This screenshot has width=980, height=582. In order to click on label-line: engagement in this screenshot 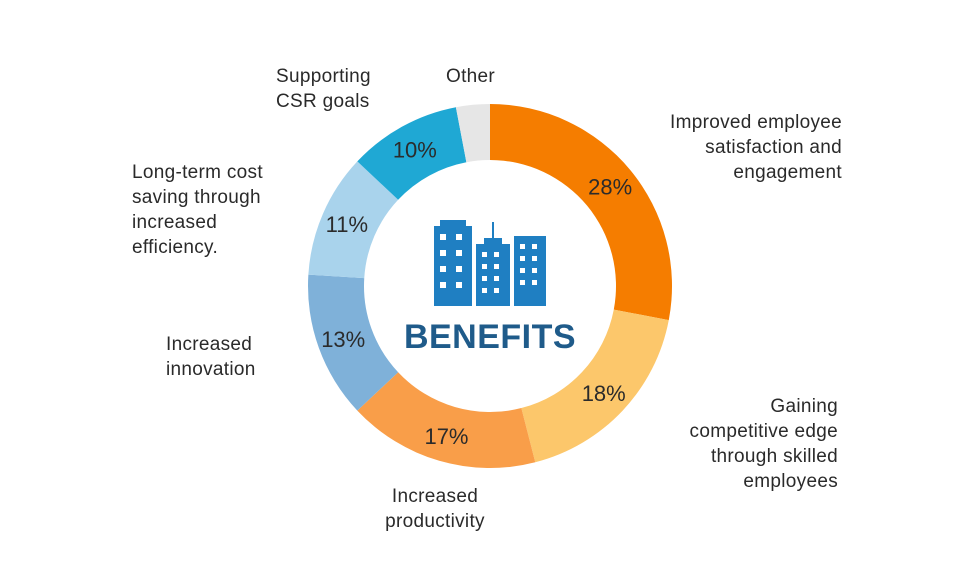, I will do `click(787, 172)`.